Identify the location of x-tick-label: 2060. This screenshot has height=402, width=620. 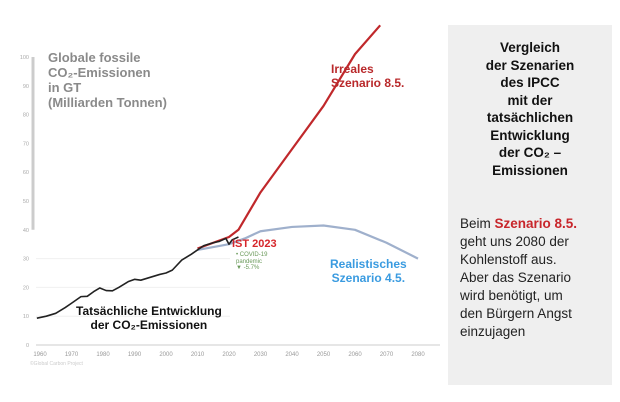
(355, 355).